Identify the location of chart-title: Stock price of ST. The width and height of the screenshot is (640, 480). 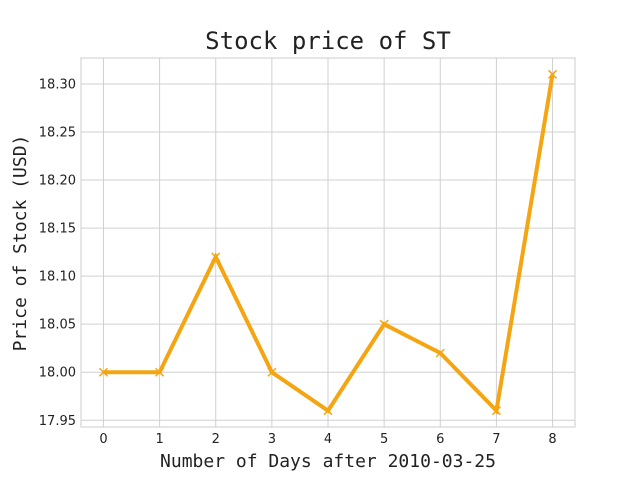
(328, 41).